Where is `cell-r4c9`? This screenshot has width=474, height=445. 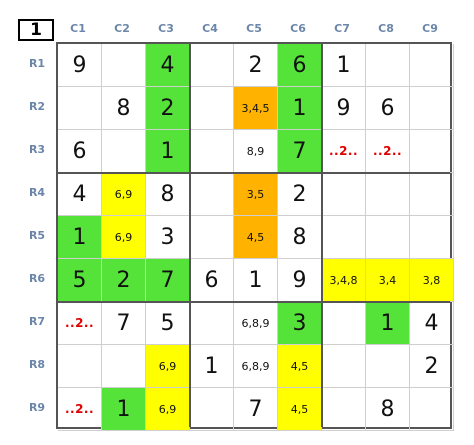 cell-r4c9 is located at coordinates (432, 194).